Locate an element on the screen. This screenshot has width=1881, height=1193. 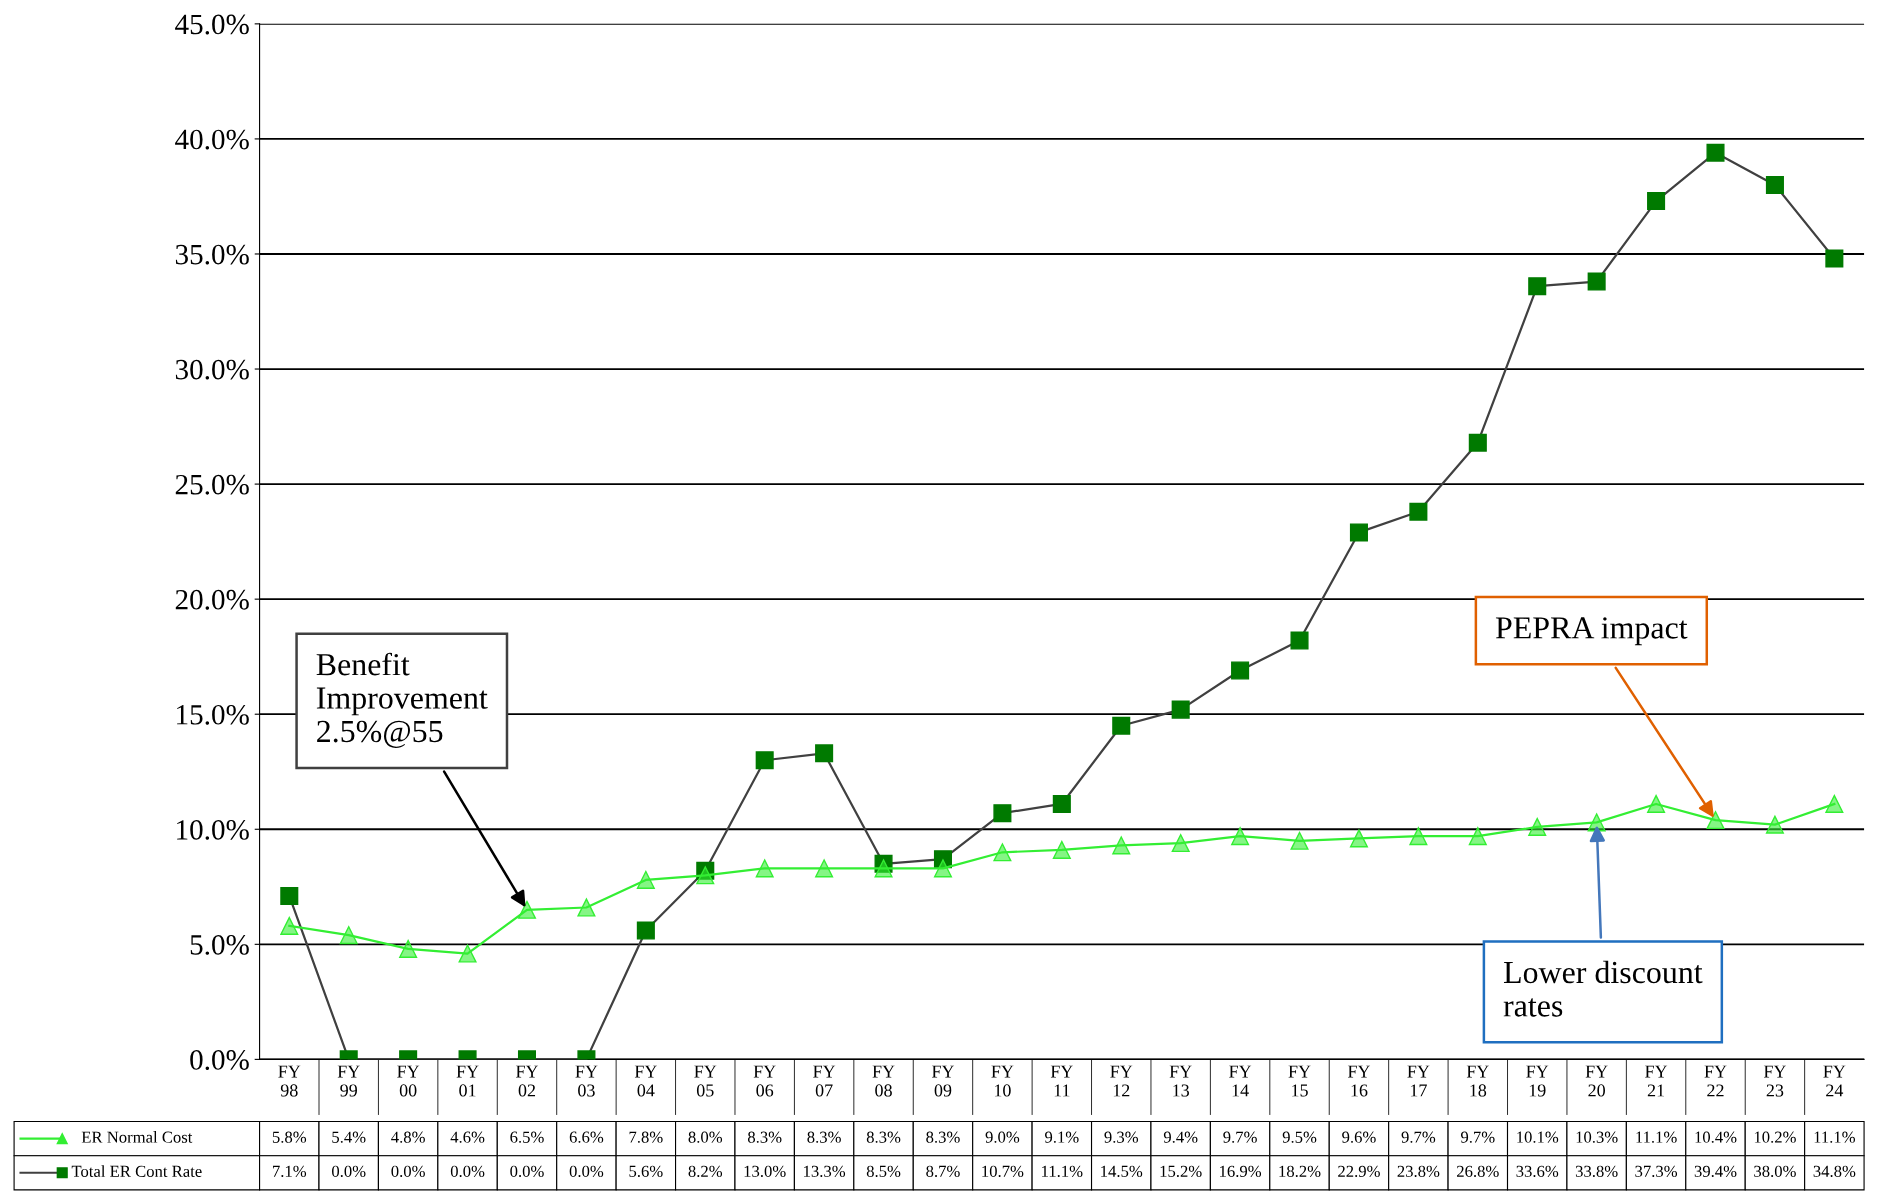
data-label: 22.9% is located at coordinates (1359, 1171).